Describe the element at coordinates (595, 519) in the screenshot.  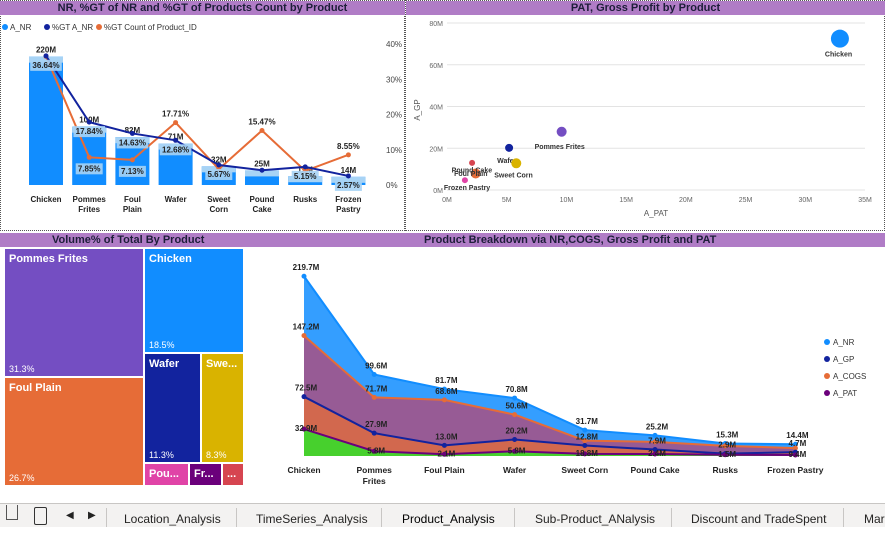
I see `tab-sub-product-analysis: Sub-Product_ANalysis` at that location.